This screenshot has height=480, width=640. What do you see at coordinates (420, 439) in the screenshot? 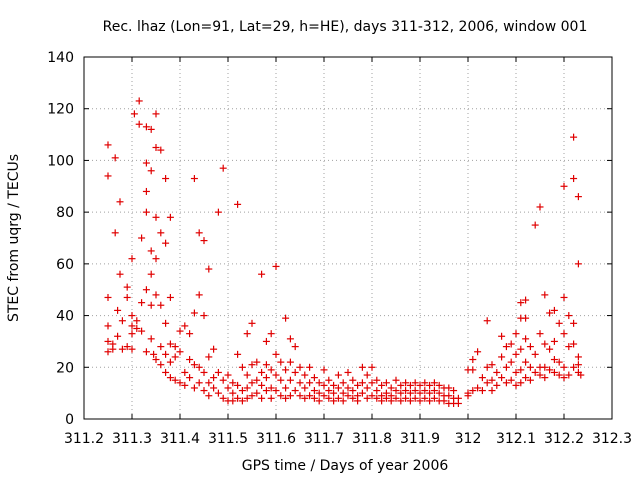
I see `x-tick-label: 311.9` at bounding box center [420, 439].